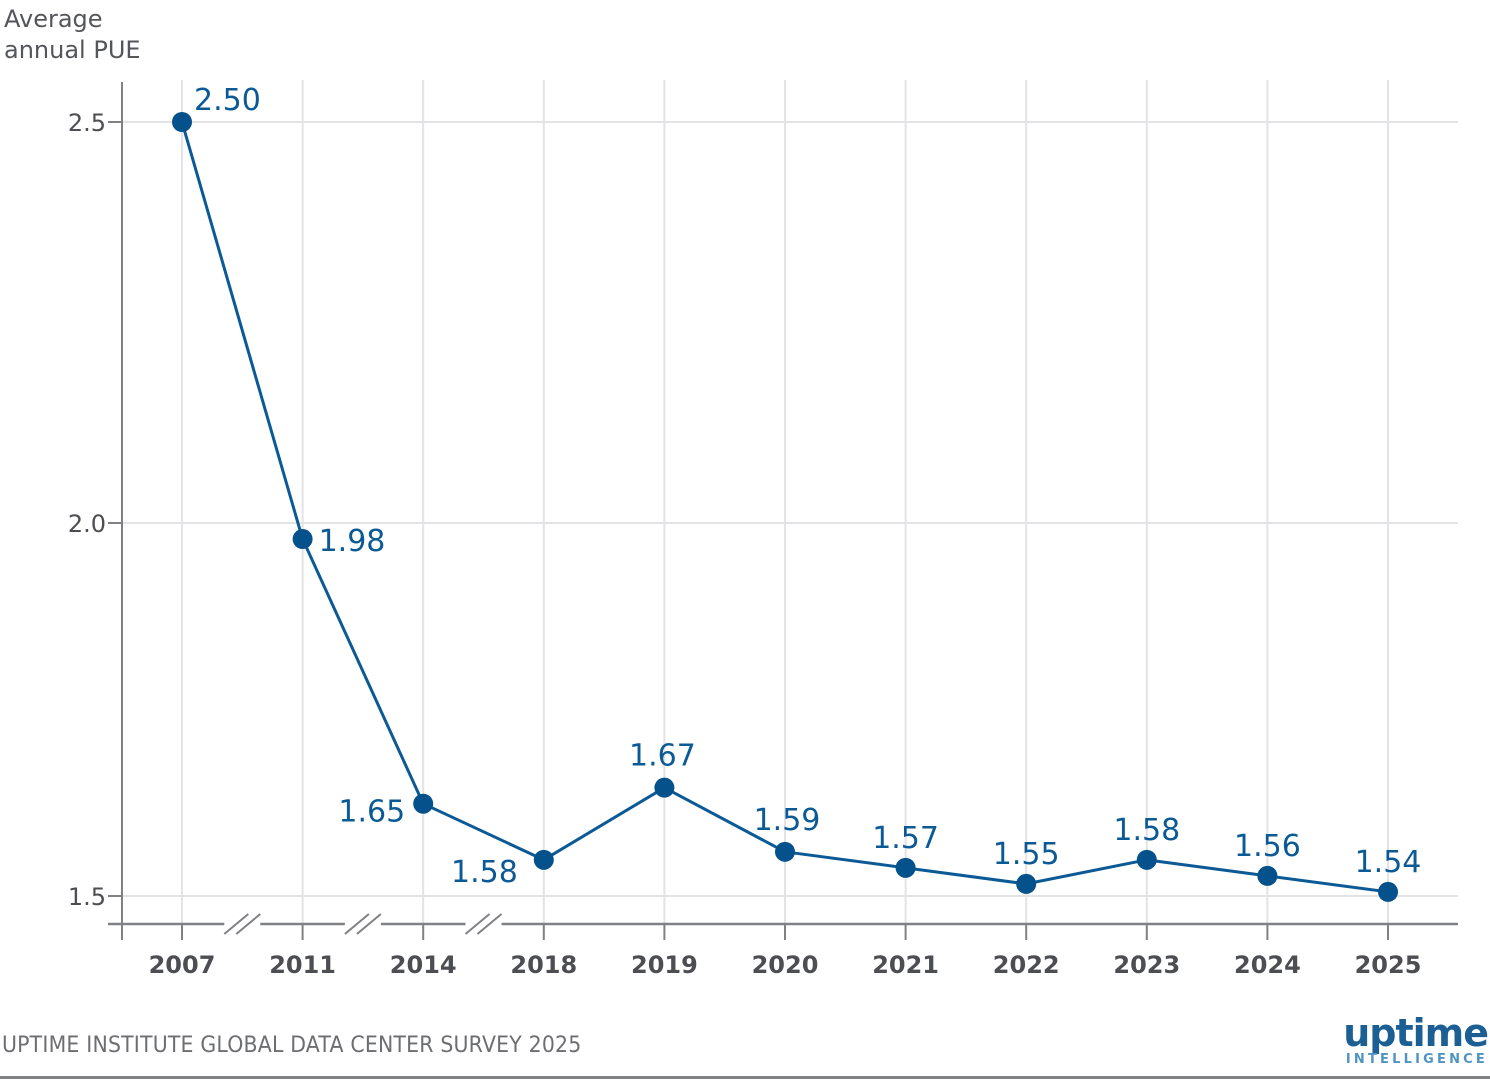 The width and height of the screenshot is (1490, 1083). What do you see at coordinates (785, 965) in the screenshot?
I see `x-tick-label: 2020` at bounding box center [785, 965].